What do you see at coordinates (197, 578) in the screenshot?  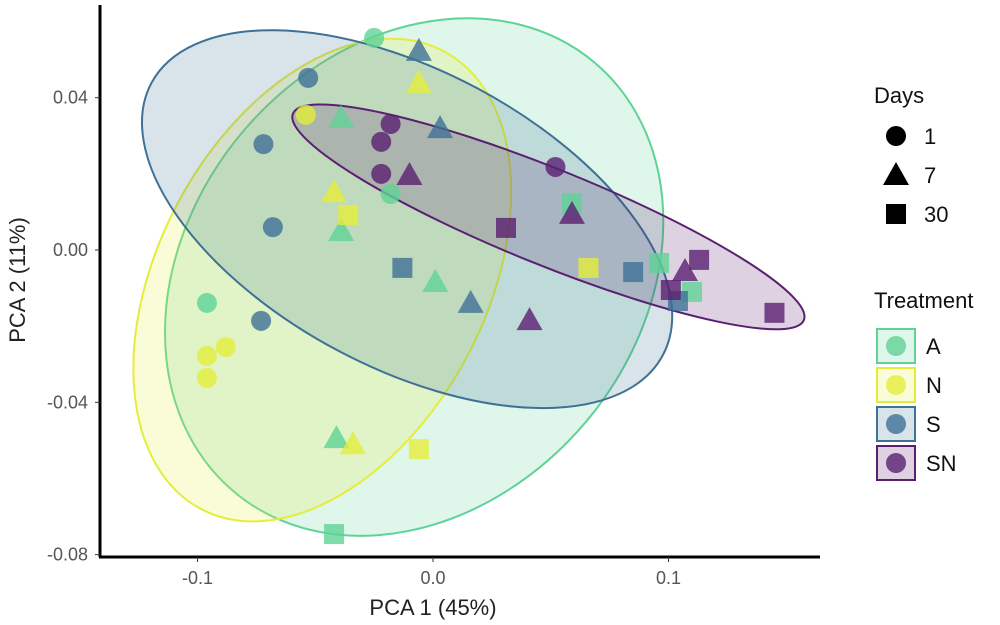 I see `x-tick-label: -0.1` at bounding box center [197, 578].